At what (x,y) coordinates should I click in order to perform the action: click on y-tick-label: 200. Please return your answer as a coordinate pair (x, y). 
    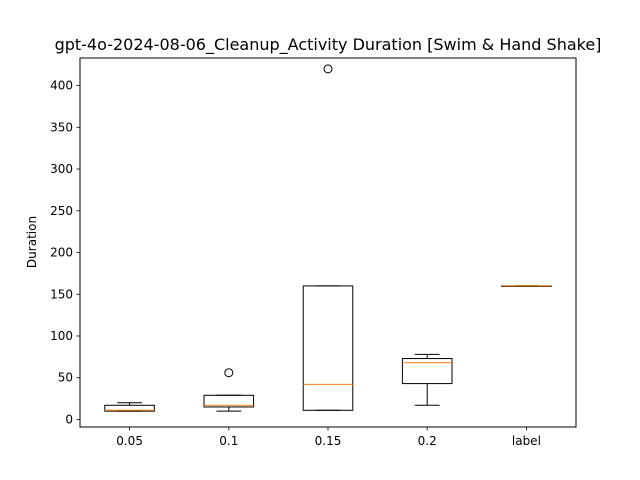
    Looking at the image, I should click on (61, 253).